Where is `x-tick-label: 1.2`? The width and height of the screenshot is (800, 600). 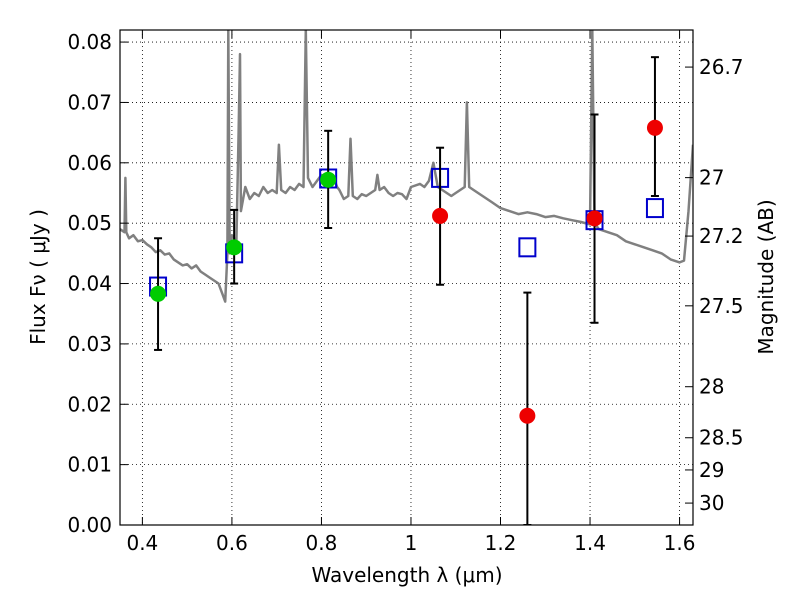
x-tick-label: 1.2 is located at coordinates (501, 543).